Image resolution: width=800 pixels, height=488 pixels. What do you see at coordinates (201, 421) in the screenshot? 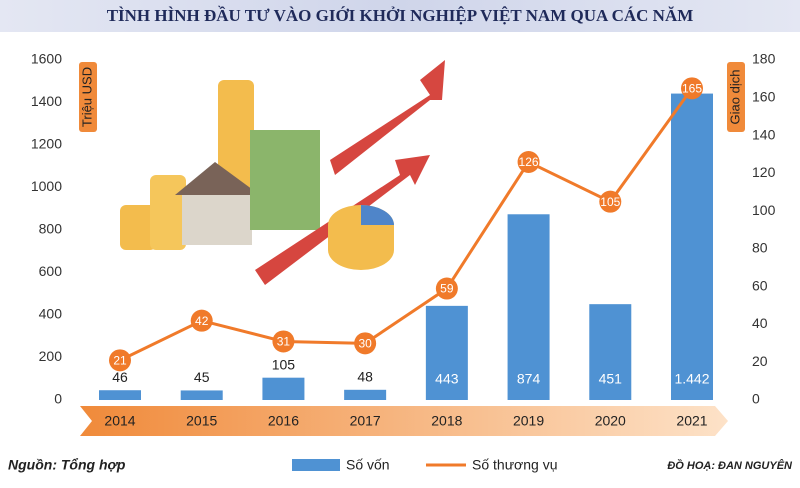
I see `x-tick-label: 2015` at bounding box center [201, 421].